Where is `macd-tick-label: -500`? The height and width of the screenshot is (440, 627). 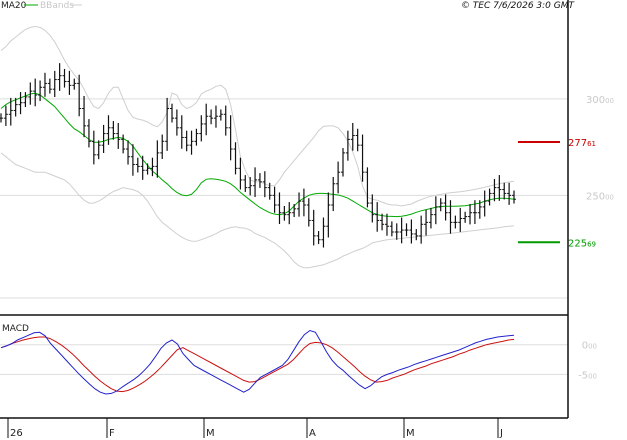
macd-tick-label: -500 is located at coordinates (587, 375).